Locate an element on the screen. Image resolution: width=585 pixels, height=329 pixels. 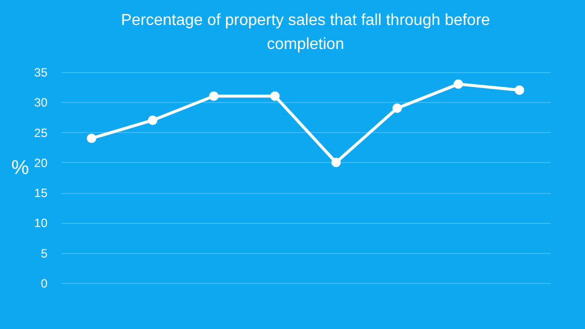
y-tick-label: 25 is located at coordinates (41, 133).